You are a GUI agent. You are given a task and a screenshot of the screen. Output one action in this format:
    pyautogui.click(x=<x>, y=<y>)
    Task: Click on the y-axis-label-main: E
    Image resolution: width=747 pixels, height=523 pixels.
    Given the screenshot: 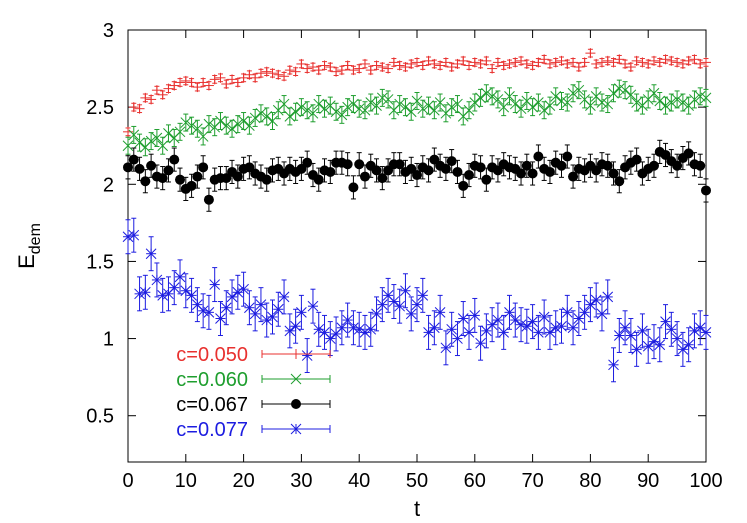 What is the action you would take?
    pyautogui.click(x=26, y=261)
    